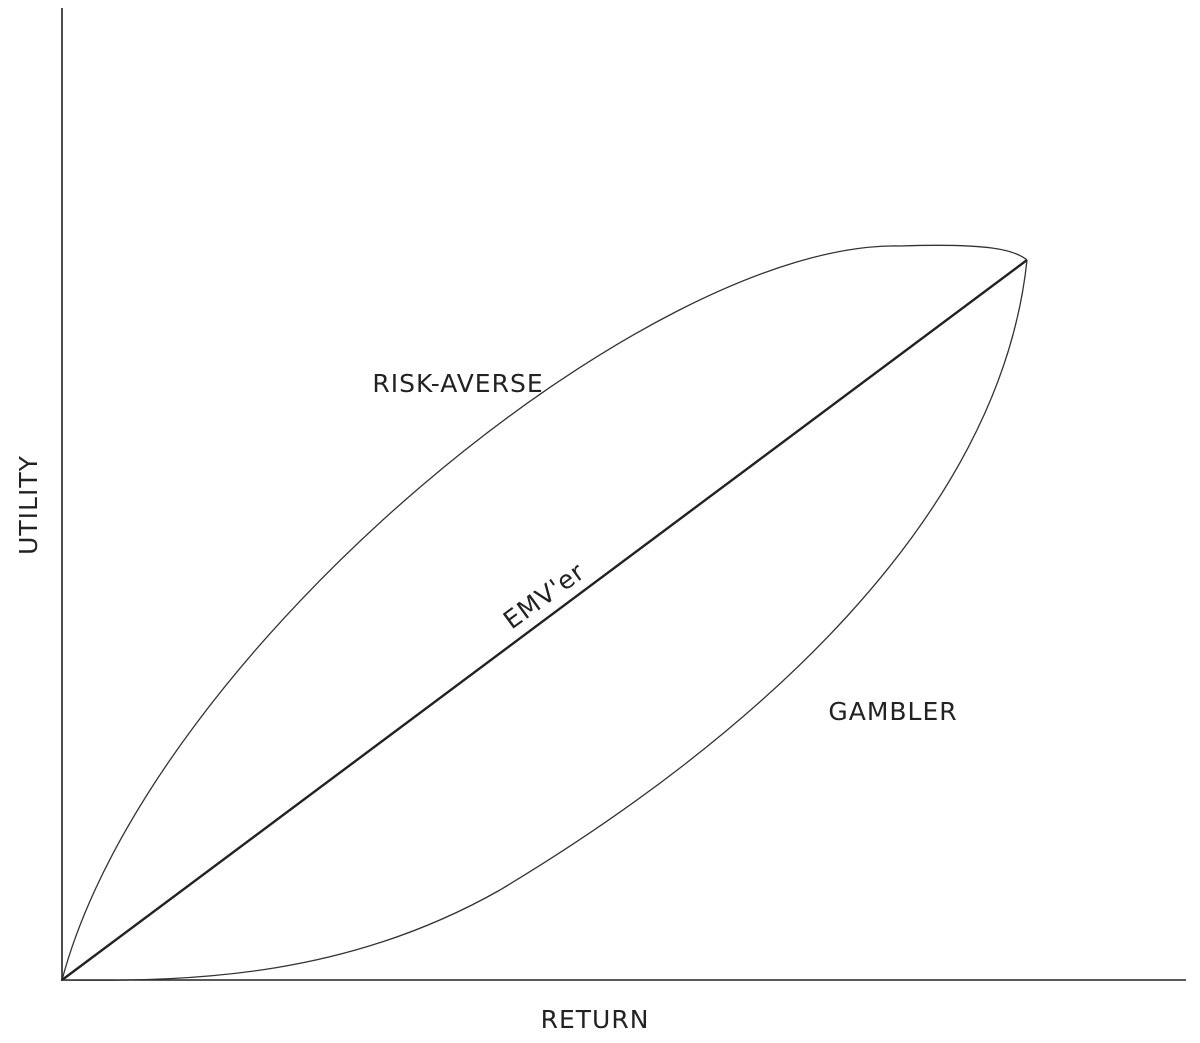  I want to click on x-axis-label: RETURN, so click(595, 1019).